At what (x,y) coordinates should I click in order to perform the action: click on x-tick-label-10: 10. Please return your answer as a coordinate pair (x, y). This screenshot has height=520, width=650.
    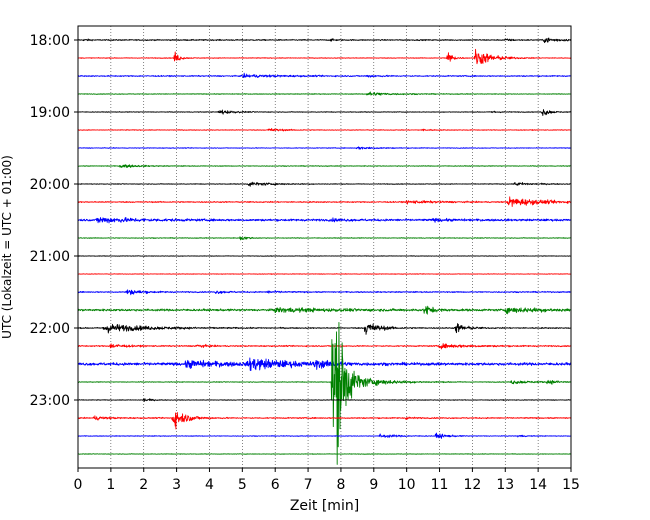
    Looking at the image, I should click on (407, 485).